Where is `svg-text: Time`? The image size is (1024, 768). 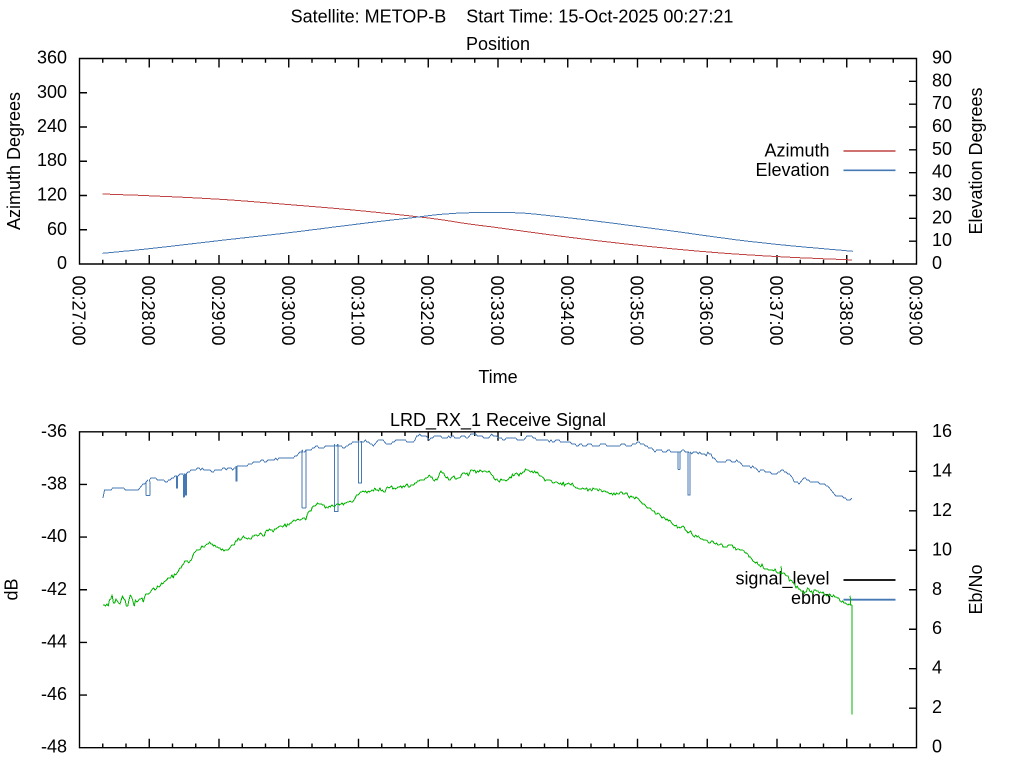 svg-text: Time is located at coordinates (497, 377).